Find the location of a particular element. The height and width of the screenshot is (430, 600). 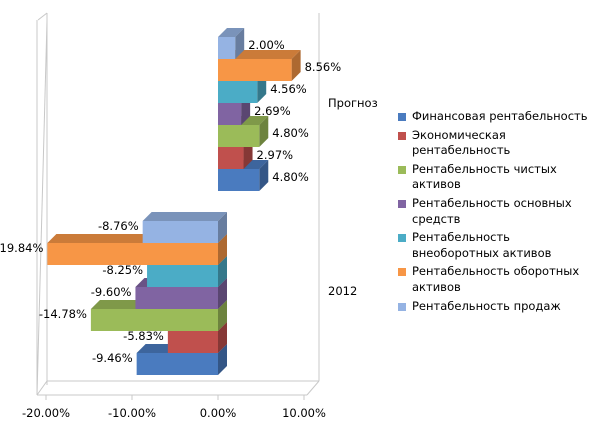

legend-label: Рентабельность внеоборотных активов is located at coordinates (482, 245).